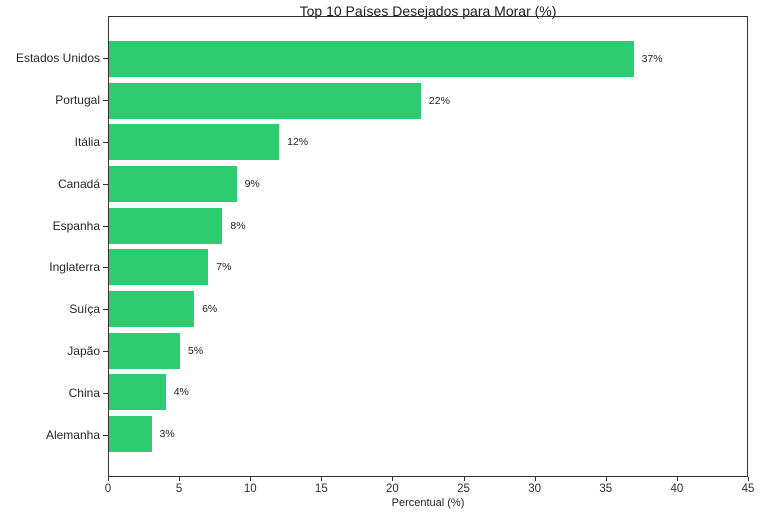  Describe the element at coordinates (428, 268) in the screenshot. I see `bar-row: 7%` at that location.